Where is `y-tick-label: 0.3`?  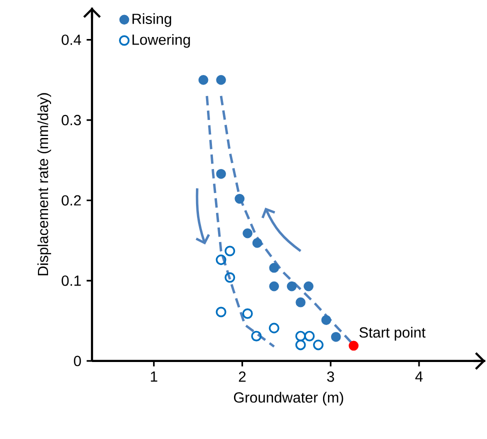
y-tick-label: 0.3 is located at coordinates (71, 120).